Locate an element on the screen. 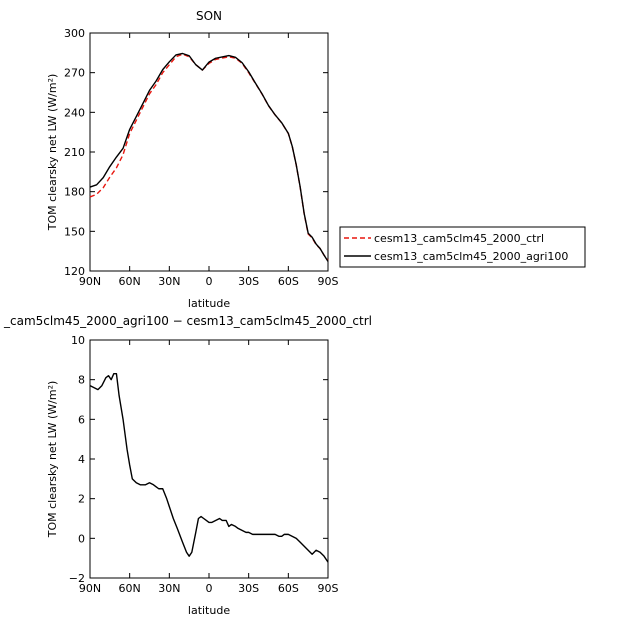 The width and height of the screenshot is (622, 623). bottom-x-tick-label: 90N is located at coordinates (90, 588).